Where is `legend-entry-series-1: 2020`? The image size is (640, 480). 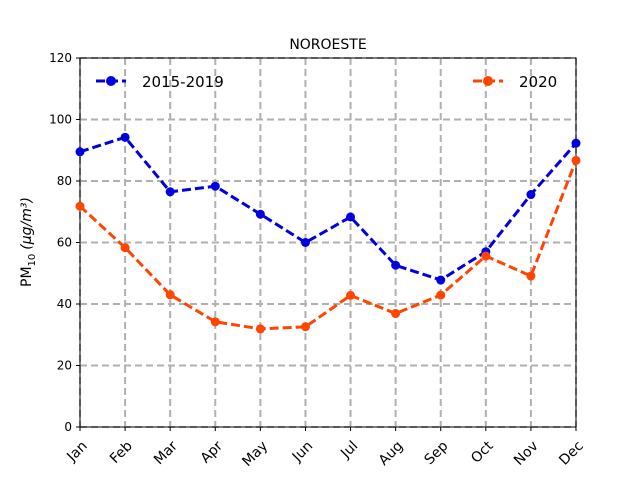
legend-entry-series-1: 2020 is located at coordinates (515, 82).